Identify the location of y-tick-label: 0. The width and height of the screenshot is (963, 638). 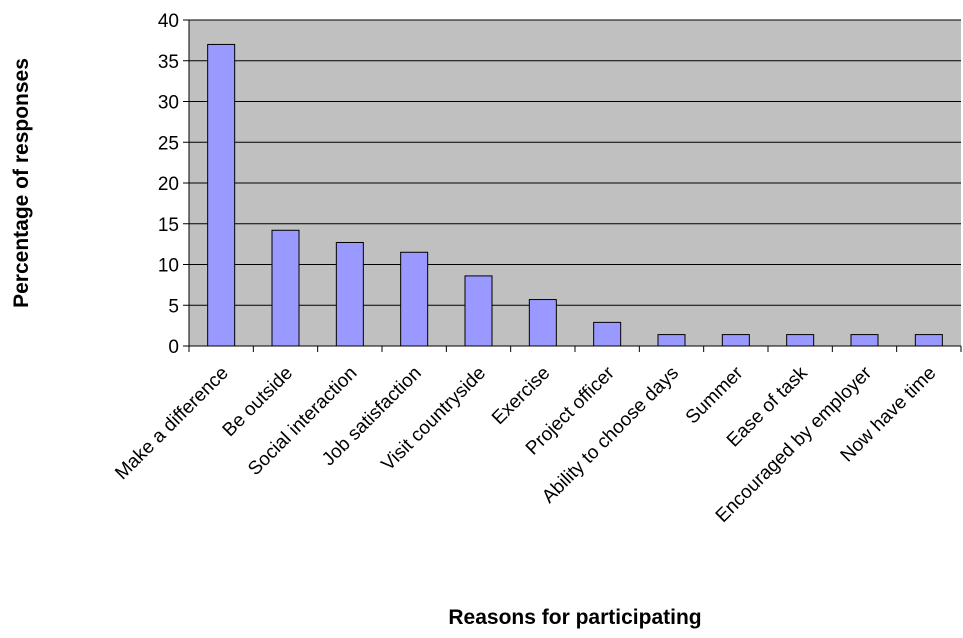
(173, 347).